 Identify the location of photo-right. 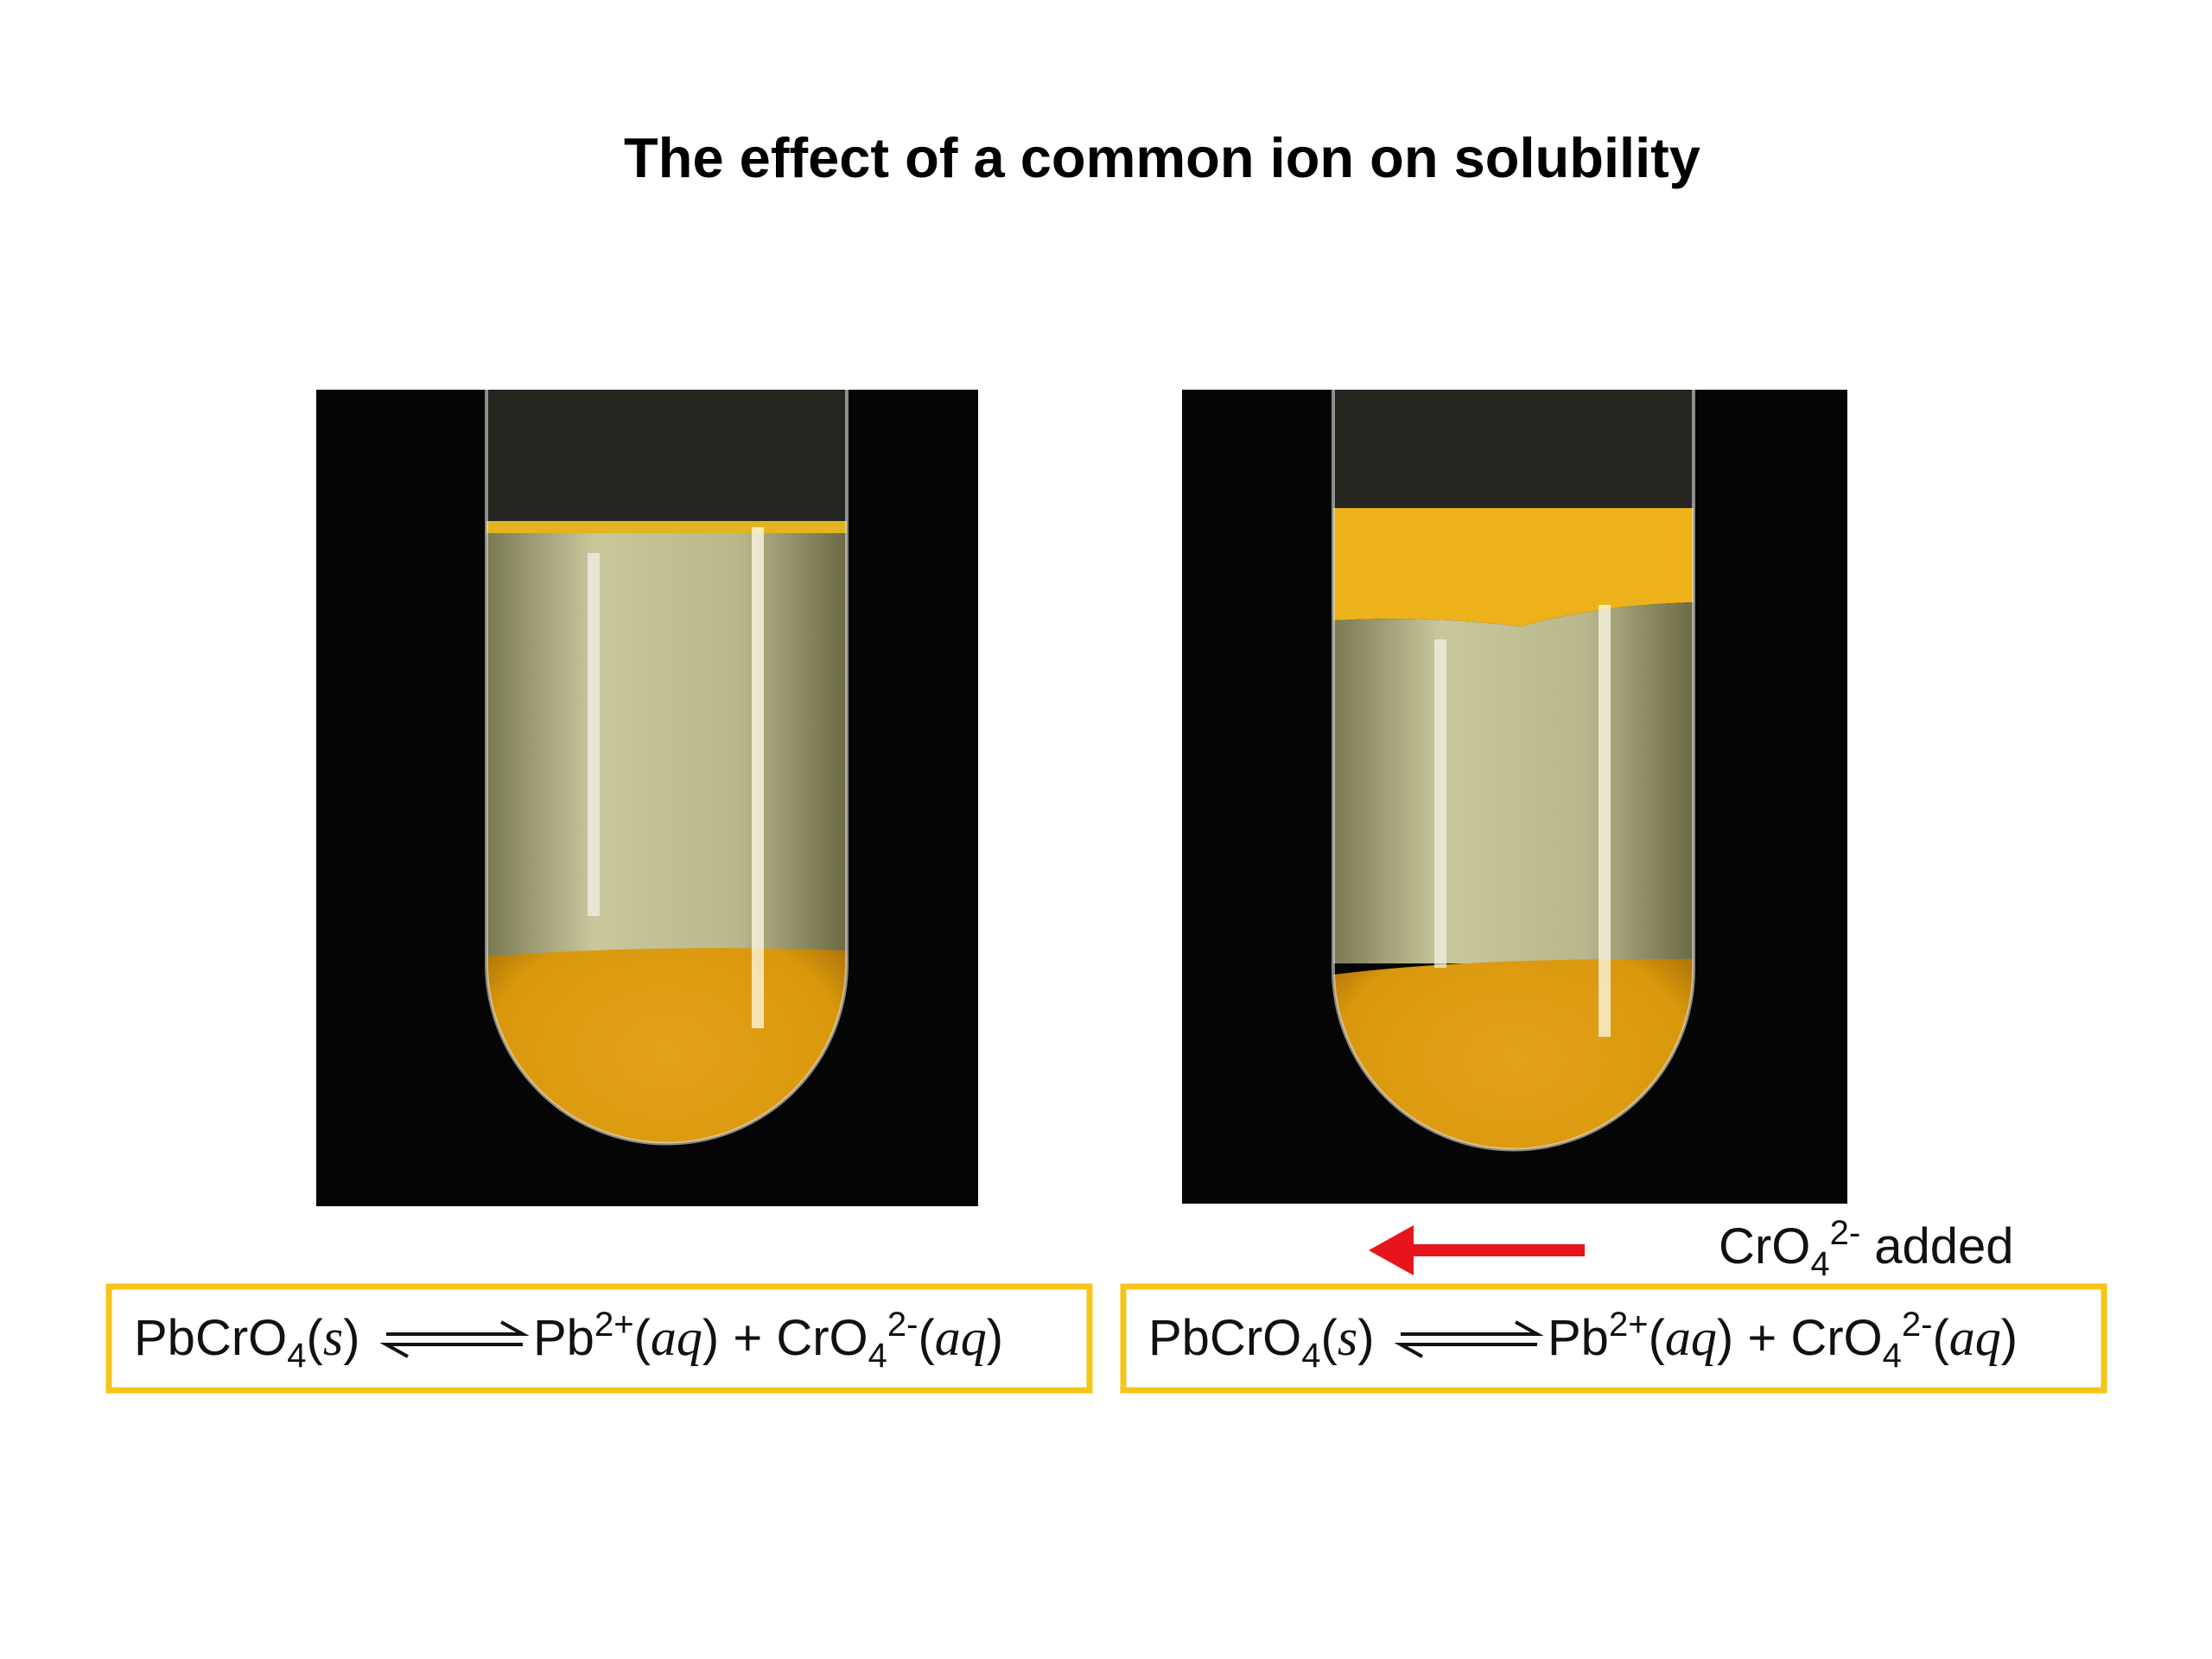
(1514, 797).